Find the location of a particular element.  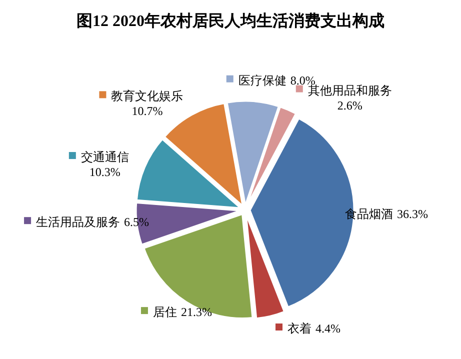

data-label: 2.6% is located at coordinates (349, 105).